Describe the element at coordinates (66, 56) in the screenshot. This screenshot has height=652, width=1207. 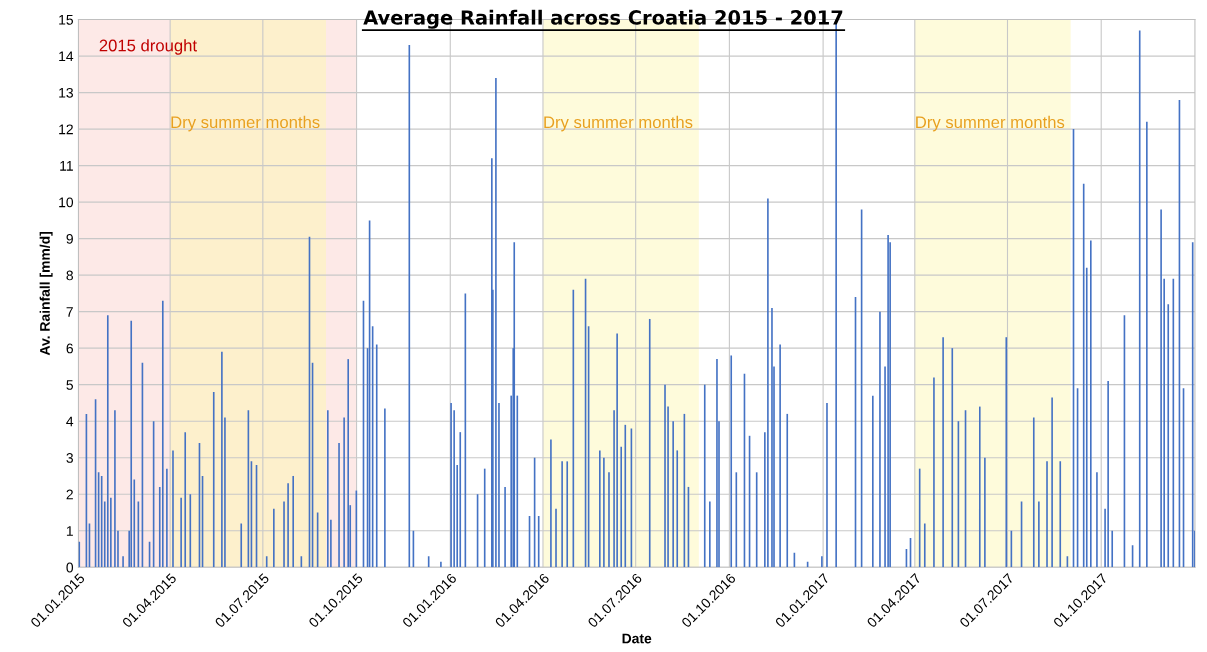
I see `y-tick-label: 14` at that location.